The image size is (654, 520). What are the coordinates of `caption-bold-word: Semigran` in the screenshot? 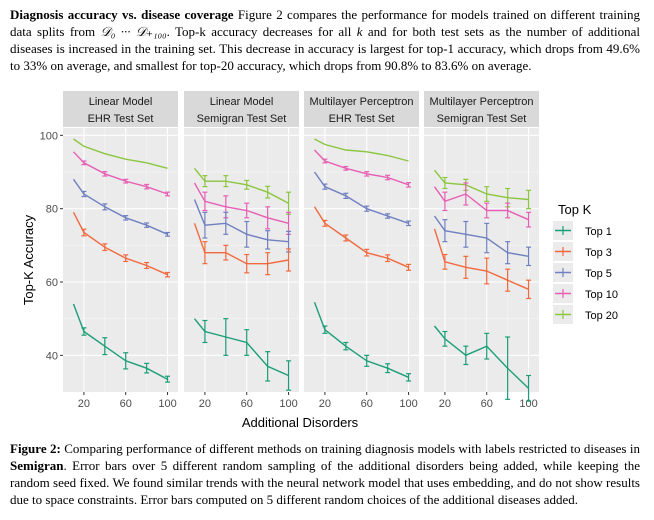 It's located at (37, 465).